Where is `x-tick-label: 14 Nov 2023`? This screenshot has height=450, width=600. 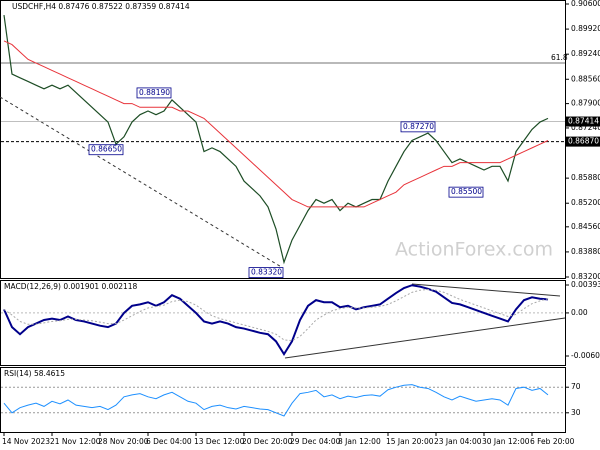 x-tick-label: 14 Nov 2023 is located at coordinates (26, 441).